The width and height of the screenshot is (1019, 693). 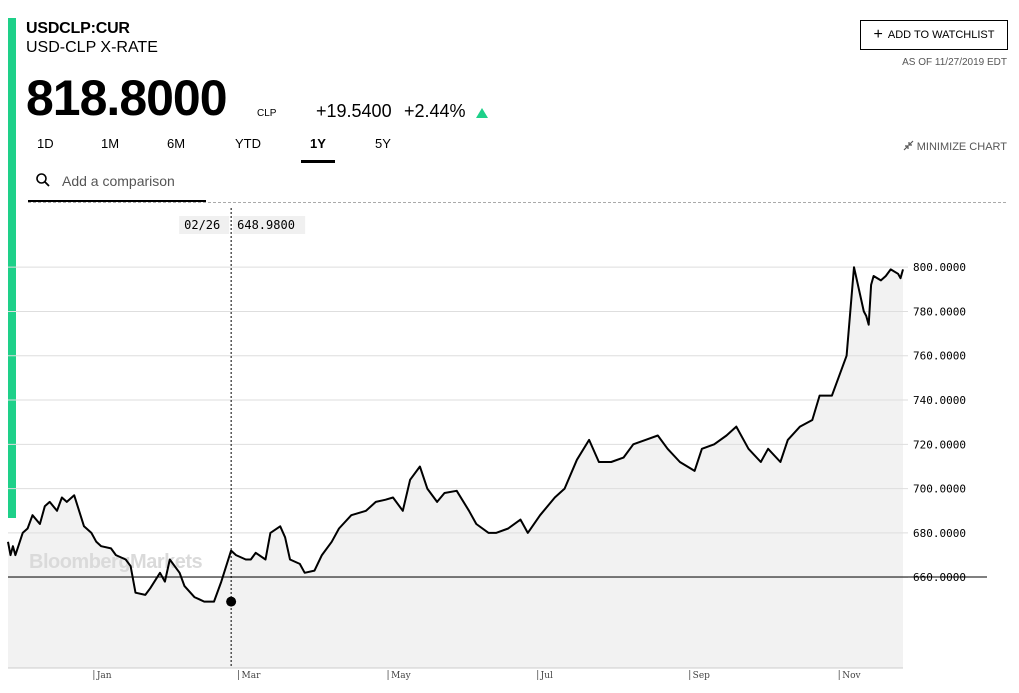 What do you see at coordinates (132, 181) in the screenshot?
I see `comparison-input` at bounding box center [132, 181].